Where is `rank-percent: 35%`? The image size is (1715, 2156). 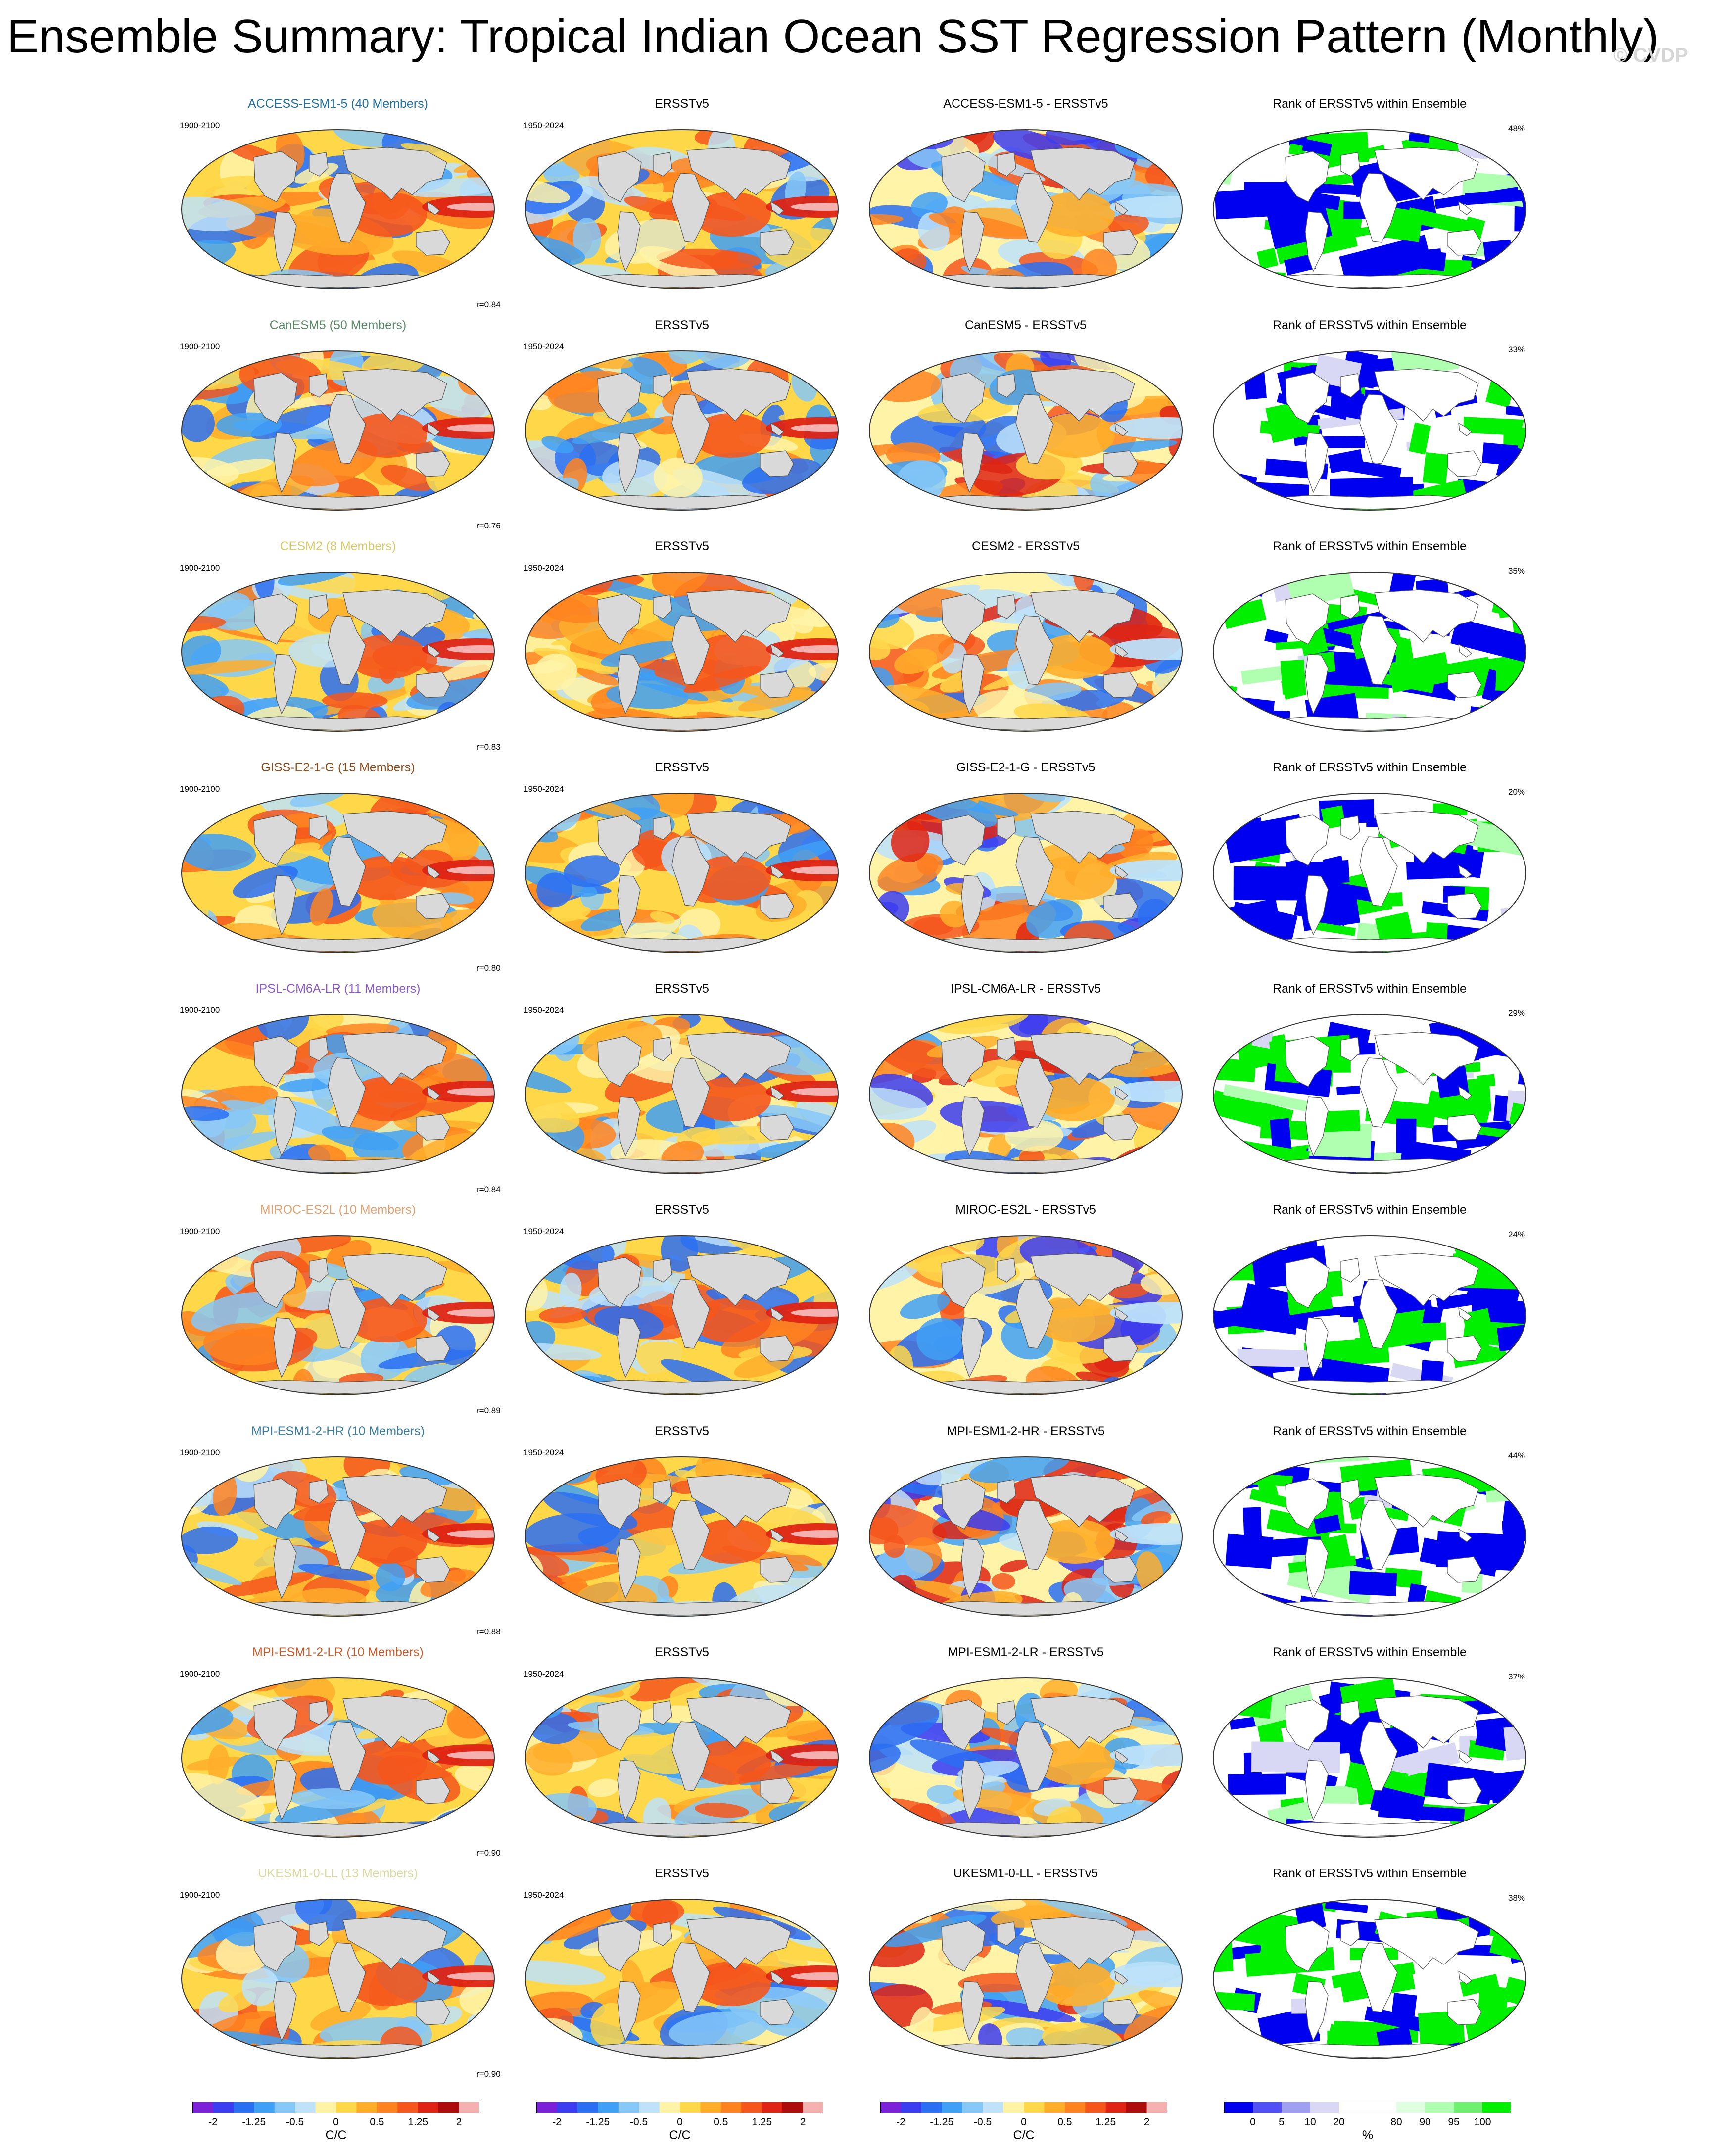 rank-percent: 35% is located at coordinates (1516, 570).